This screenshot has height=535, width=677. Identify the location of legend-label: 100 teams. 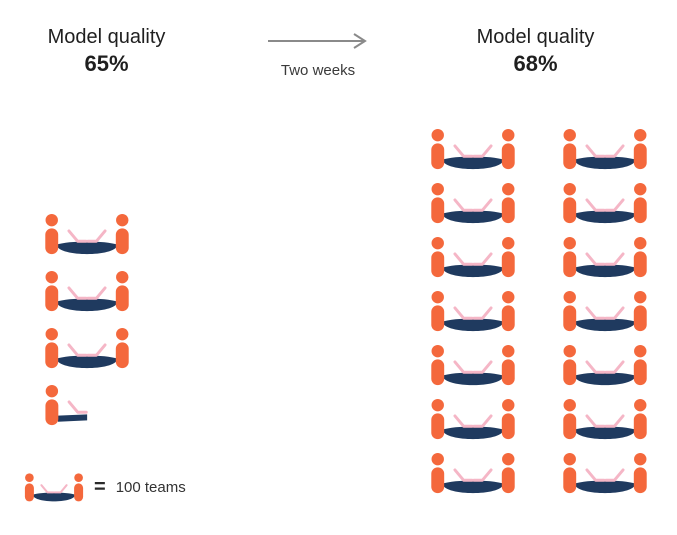
(150, 487).